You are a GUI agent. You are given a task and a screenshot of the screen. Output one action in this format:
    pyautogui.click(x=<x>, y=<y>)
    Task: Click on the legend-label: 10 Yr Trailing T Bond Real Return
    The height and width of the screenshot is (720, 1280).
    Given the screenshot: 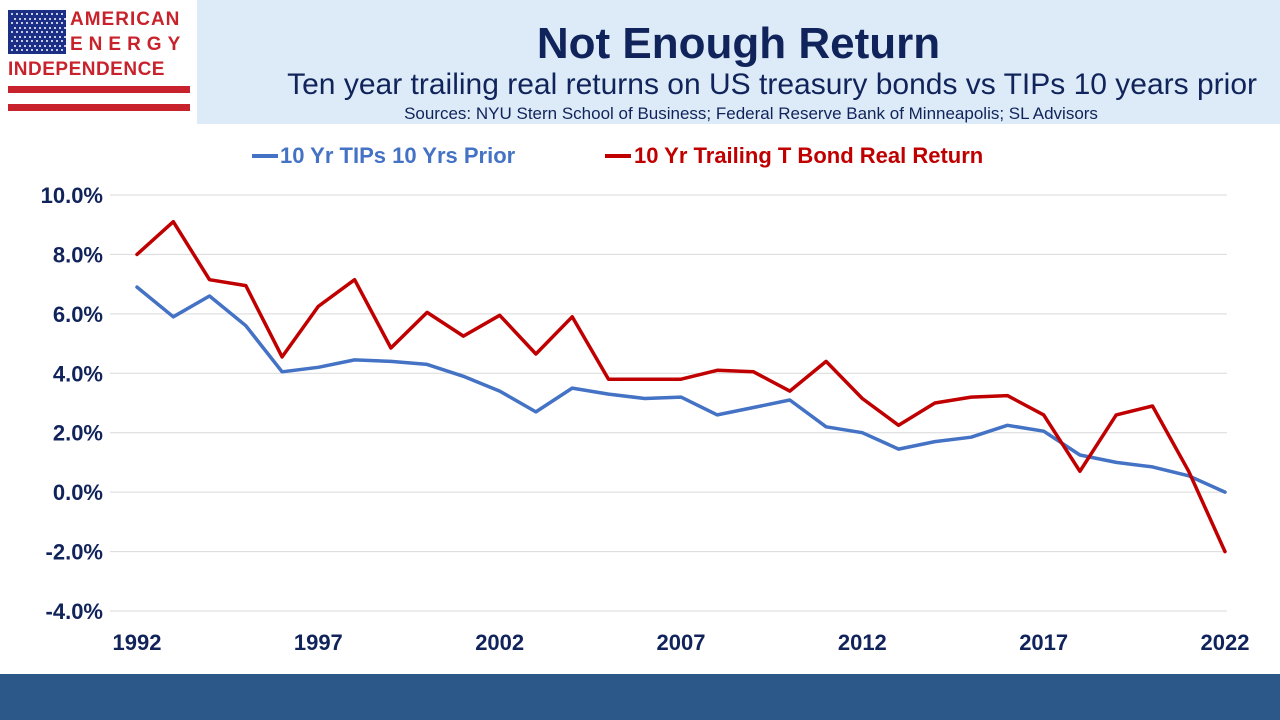 What is the action you would take?
    pyautogui.click(x=808, y=155)
    